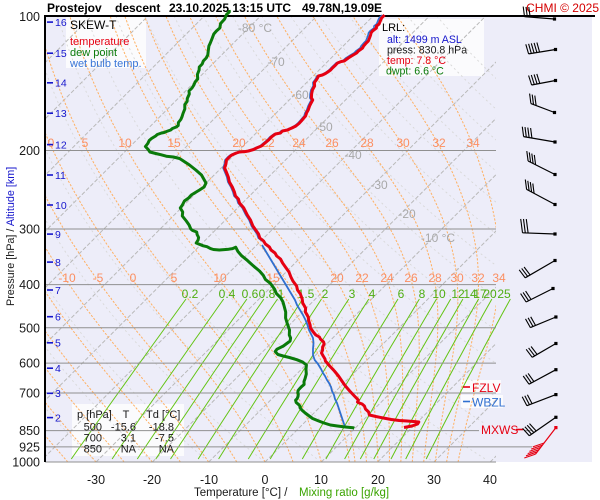  I want to click on svg-text: 7, so click(58, 291).